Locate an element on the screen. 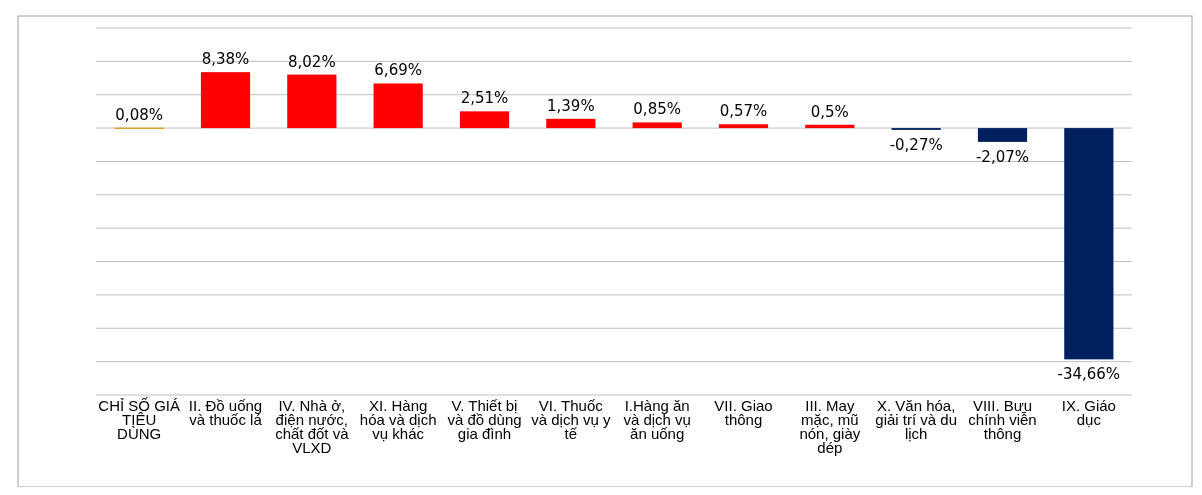 Image resolution: width=1202 pixels, height=495 pixels. x-tick-label: VII. Giao thông is located at coordinates (743, 412).